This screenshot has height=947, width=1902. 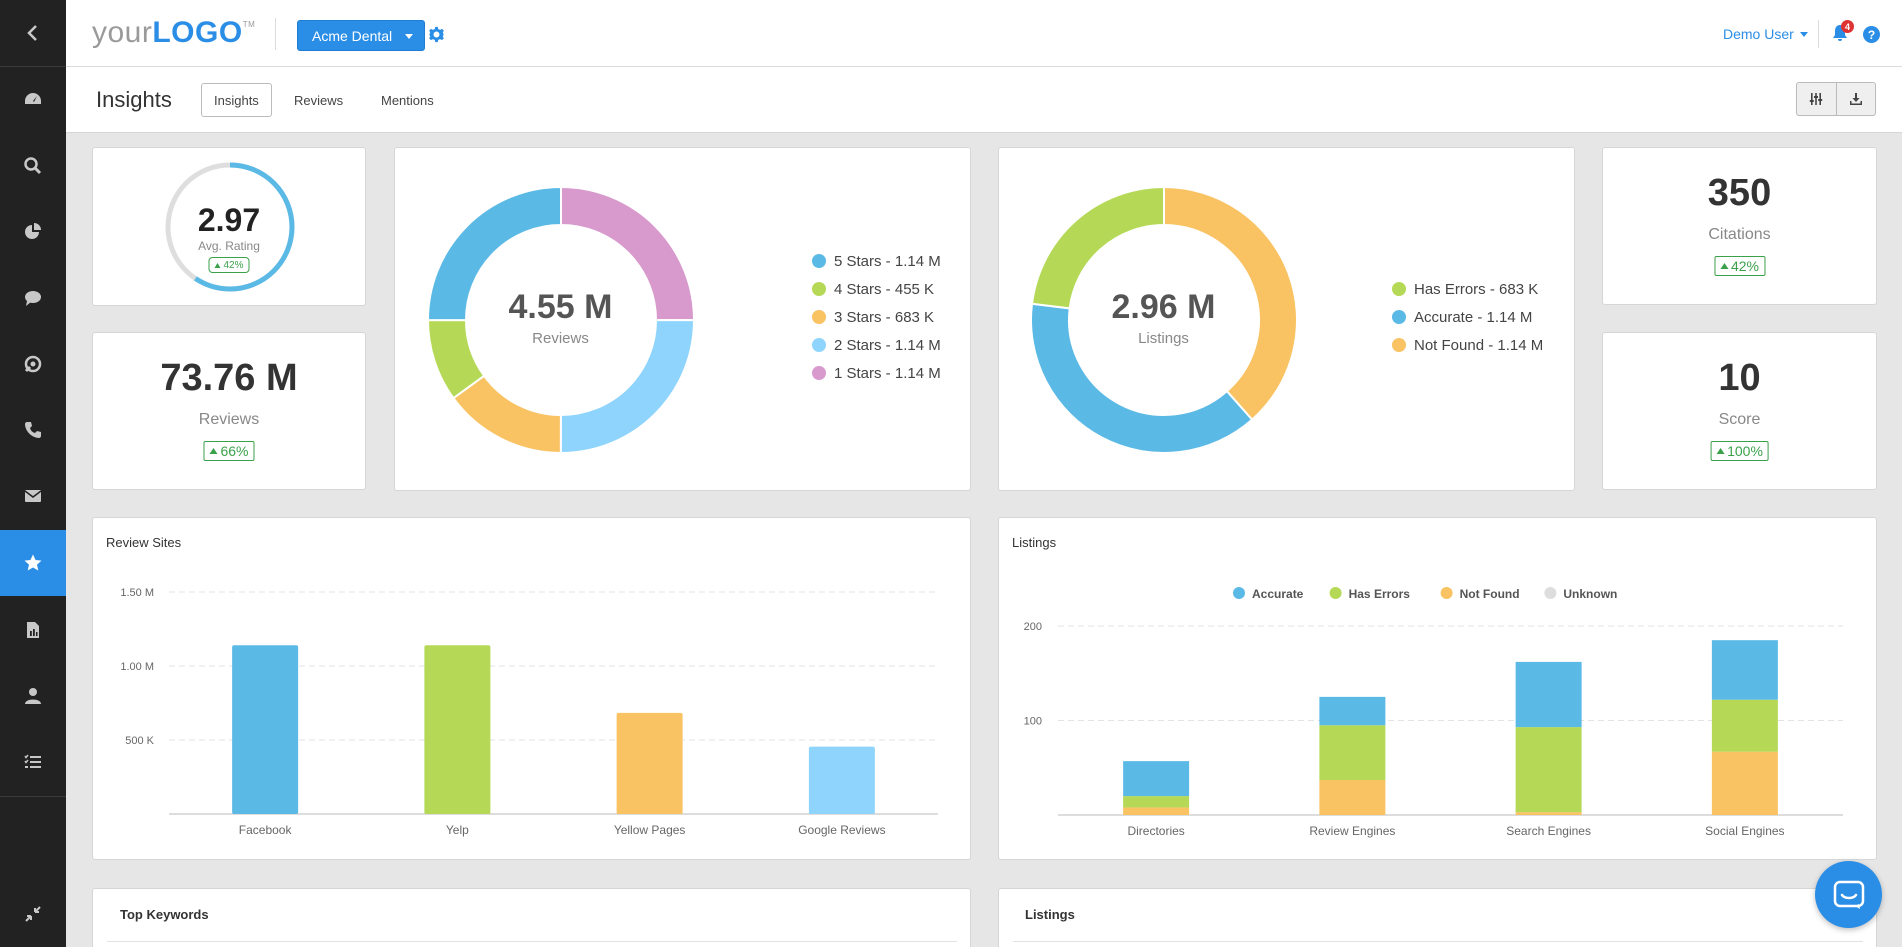 What do you see at coordinates (33, 166) in the screenshot?
I see `sidebar-item-search` at bounding box center [33, 166].